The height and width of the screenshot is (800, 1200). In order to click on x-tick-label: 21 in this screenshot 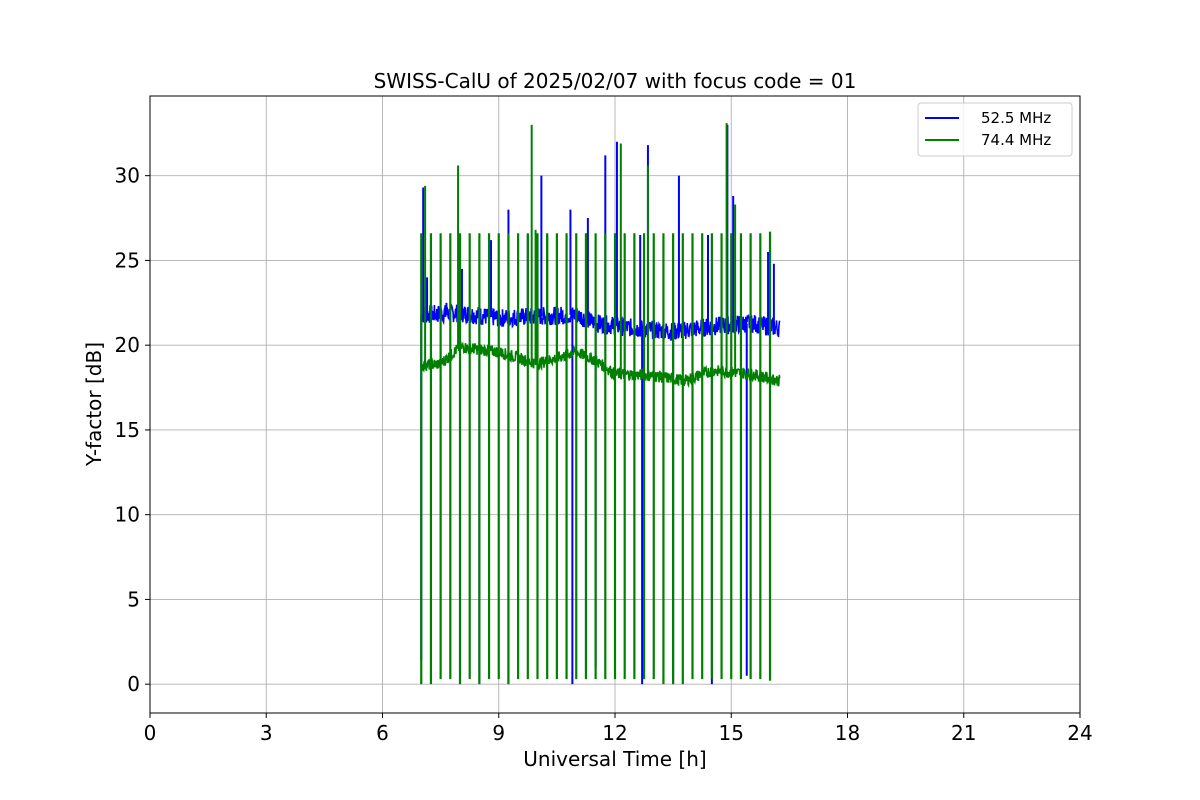, I will do `click(963, 733)`.